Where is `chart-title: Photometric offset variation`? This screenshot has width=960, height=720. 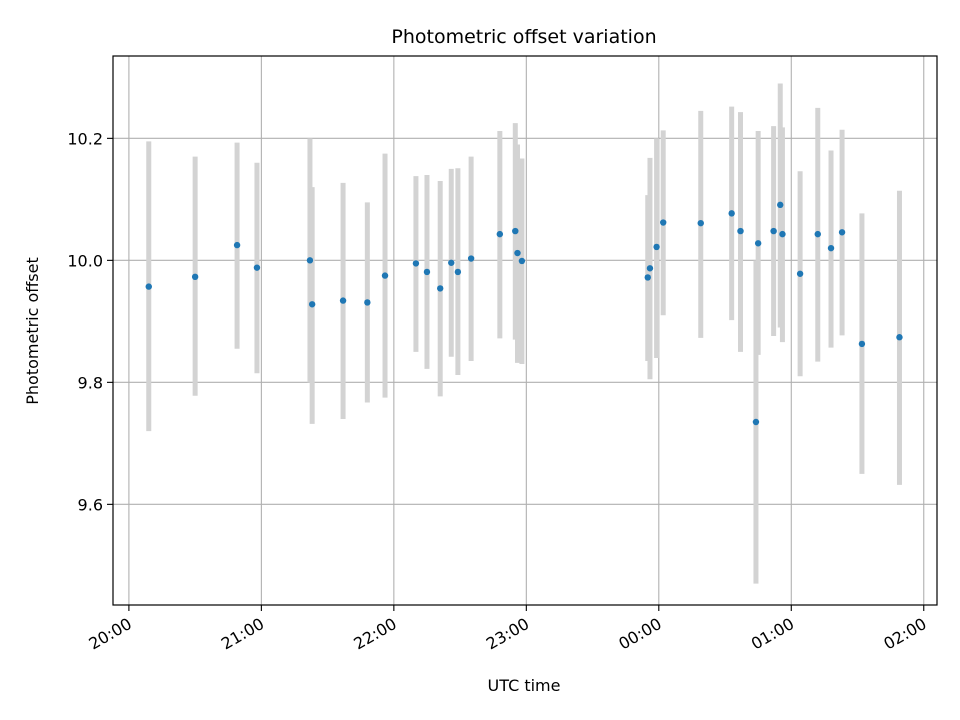
chart-title: Photometric offset variation is located at coordinates (523, 37).